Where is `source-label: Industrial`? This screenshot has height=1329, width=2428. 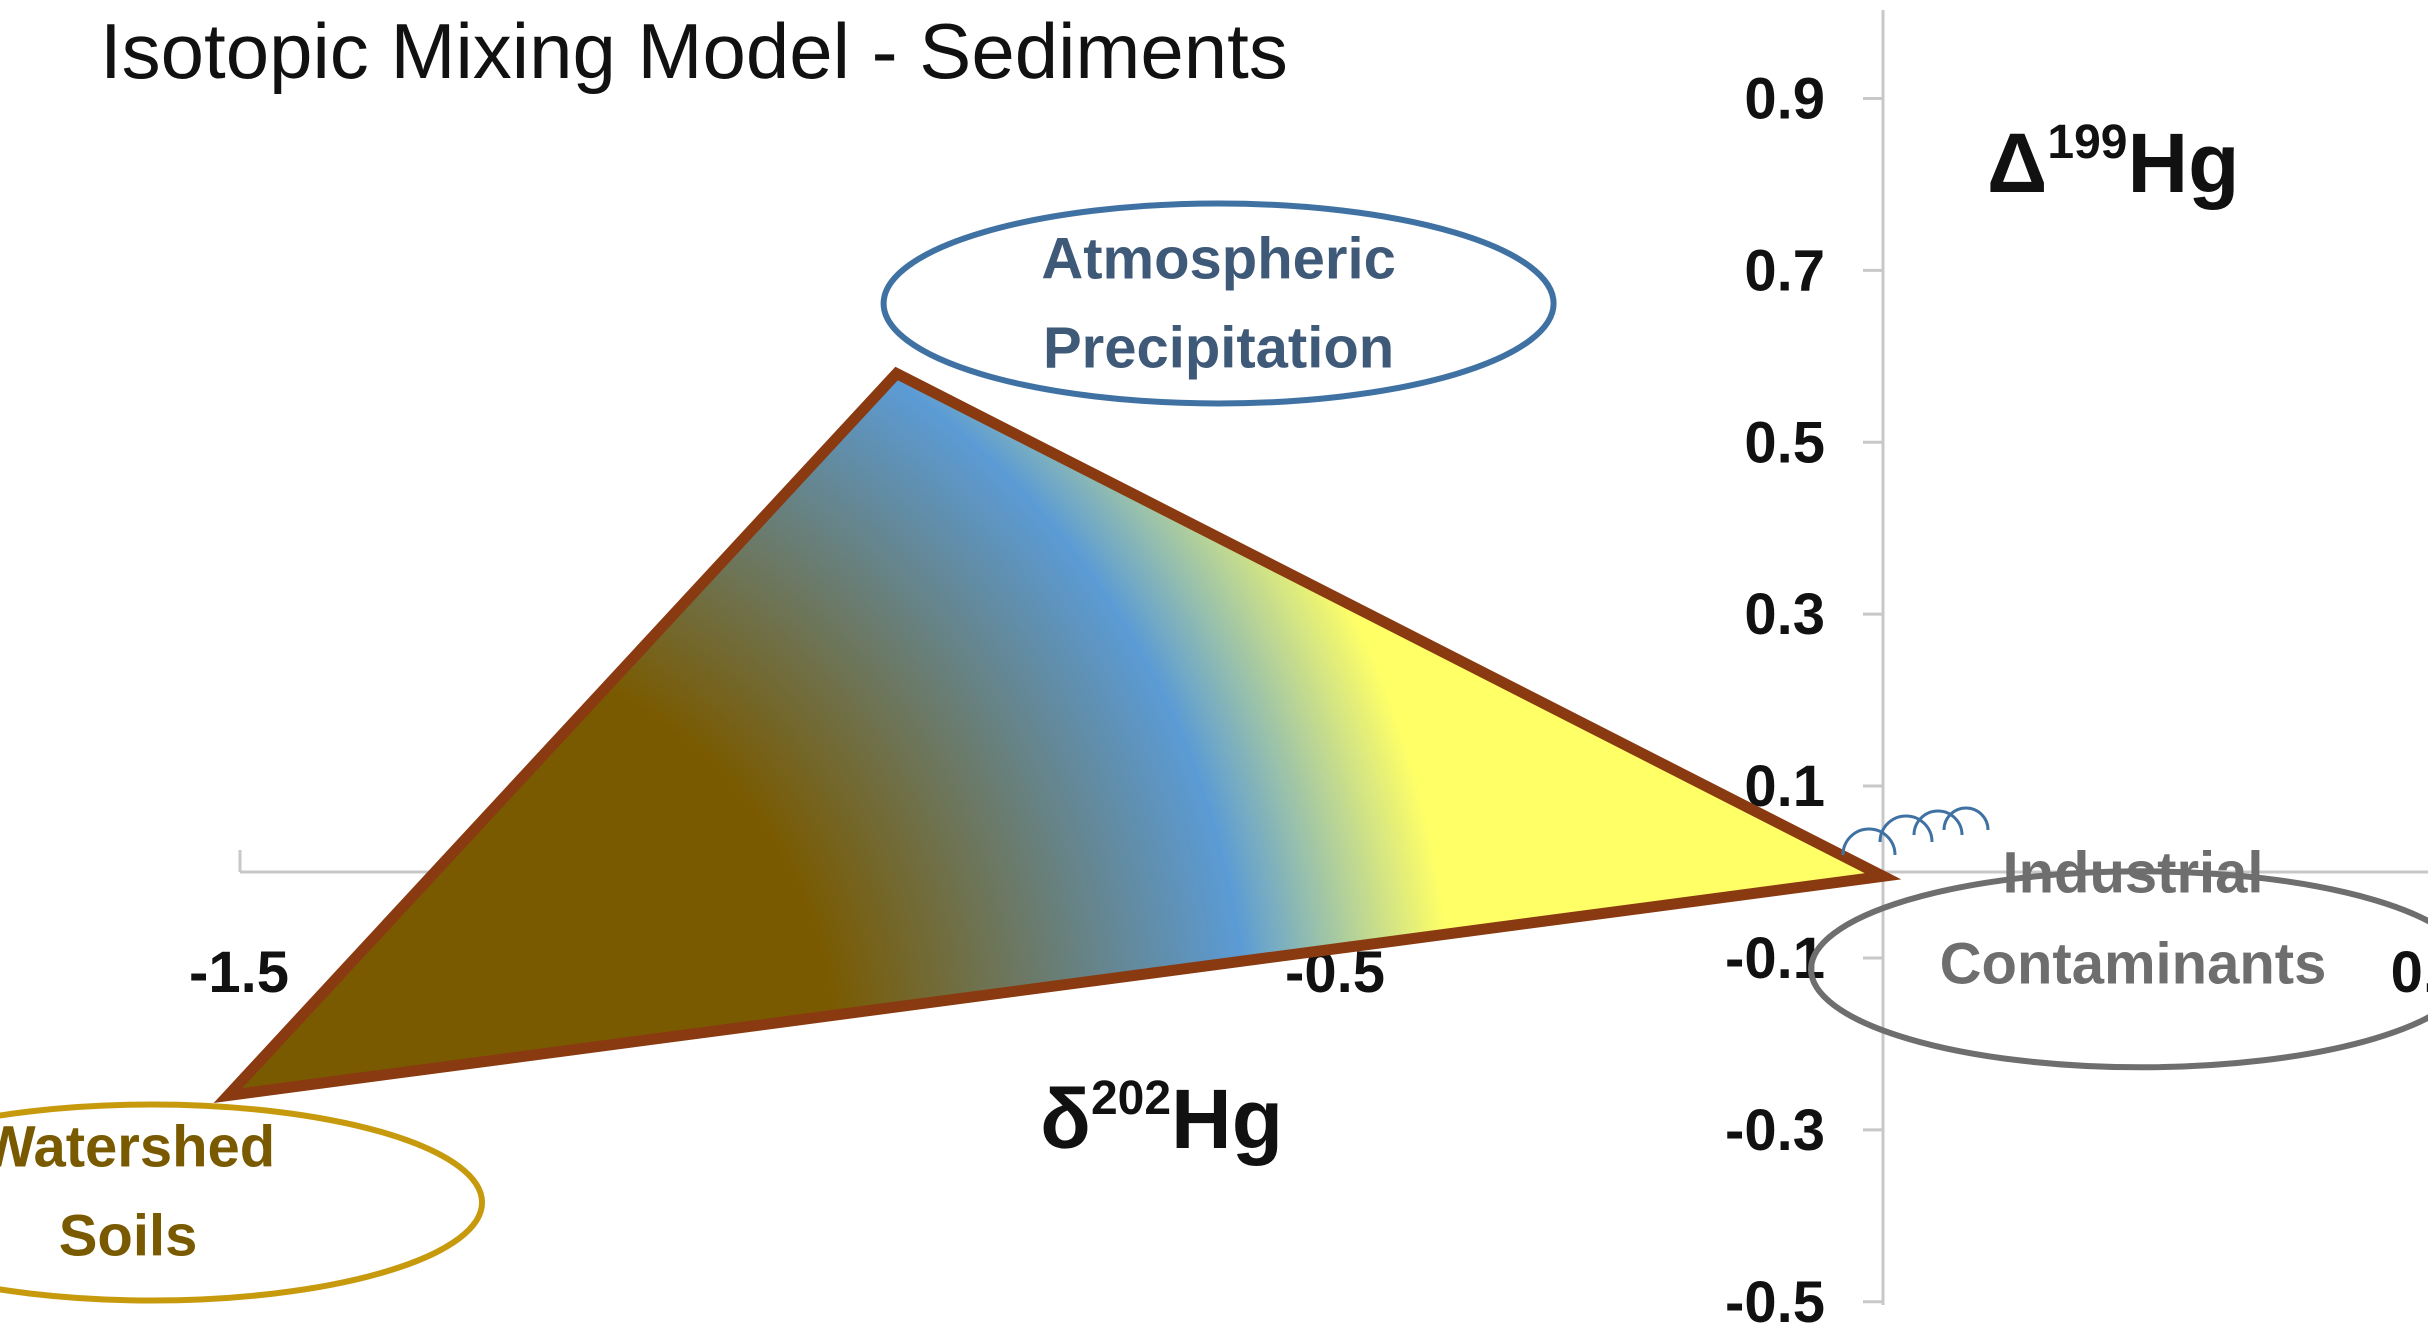 source-label: Industrial is located at coordinates (2132, 872).